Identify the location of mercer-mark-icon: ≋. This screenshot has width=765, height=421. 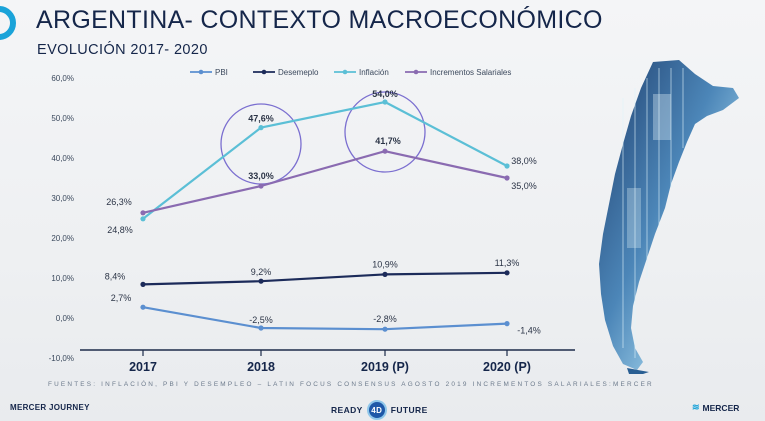
(696, 407).